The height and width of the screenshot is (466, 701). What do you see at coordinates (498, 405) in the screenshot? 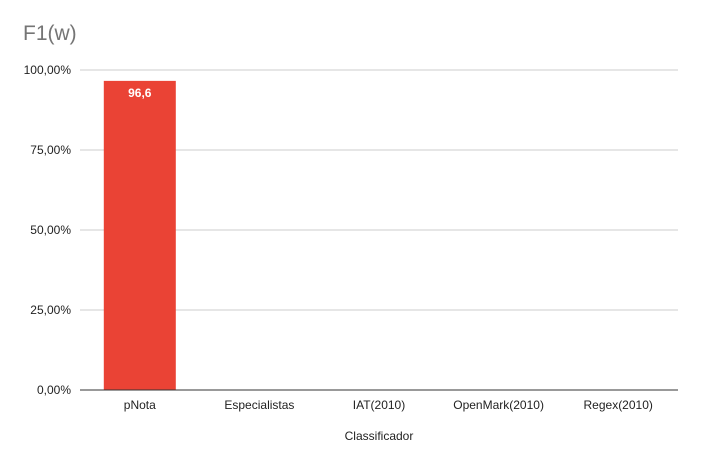
I see `x-tick-label: OpenMark(2010)` at bounding box center [498, 405].